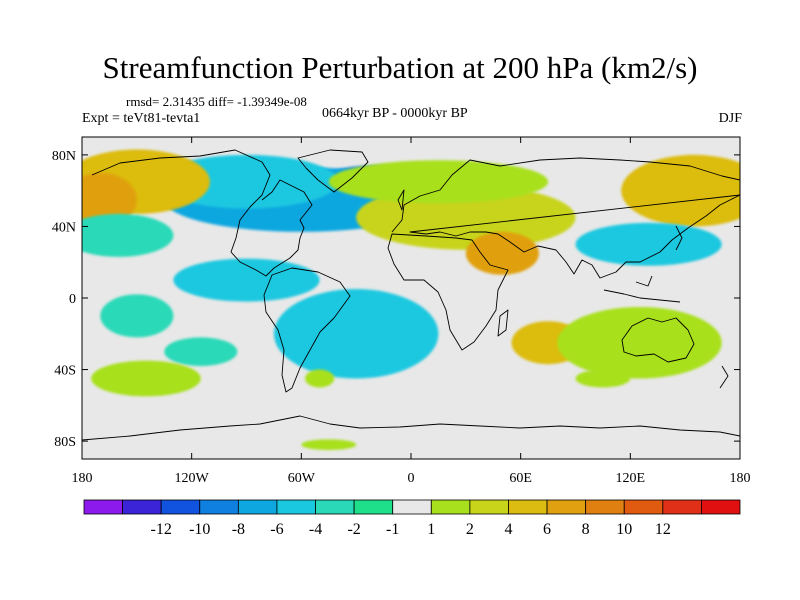 This screenshot has height=600, width=800. I want to click on colorbar-label-13: 12, so click(663, 529).